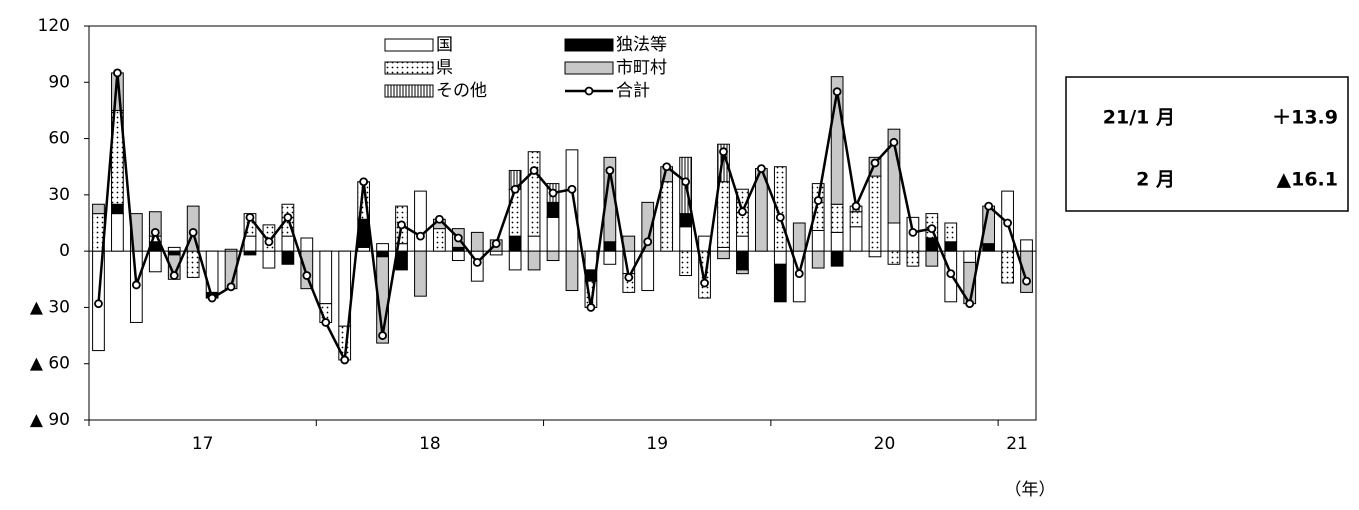 This screenshot has height=510, width=1359. I want to click on summary-box, so click(1207, 144).